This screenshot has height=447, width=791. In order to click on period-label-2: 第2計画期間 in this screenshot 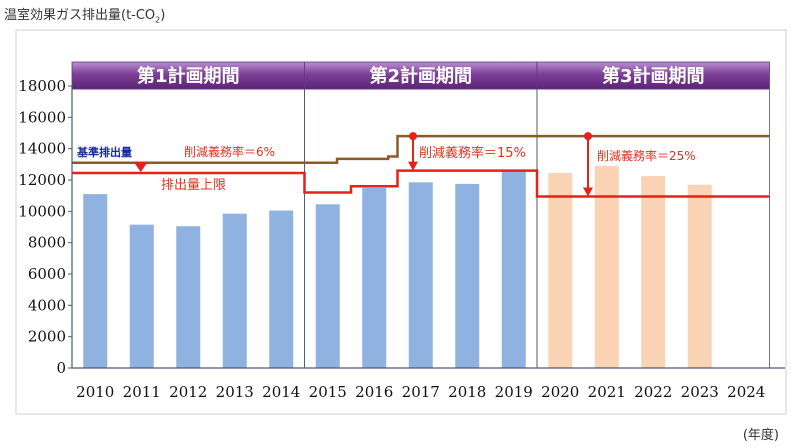, I will do `click(420, 76)`.